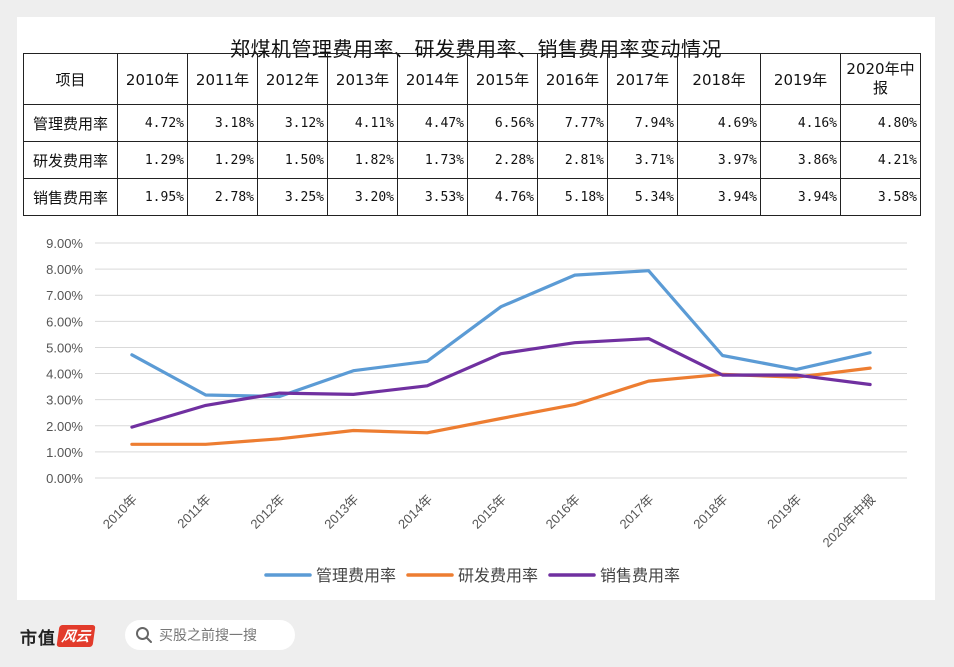 The height and width of the screenshot is (667, 954). Describe the element at coordinates (880, 79) in the screenshot. I see `table-header-cell: 2020年中报` at that location.